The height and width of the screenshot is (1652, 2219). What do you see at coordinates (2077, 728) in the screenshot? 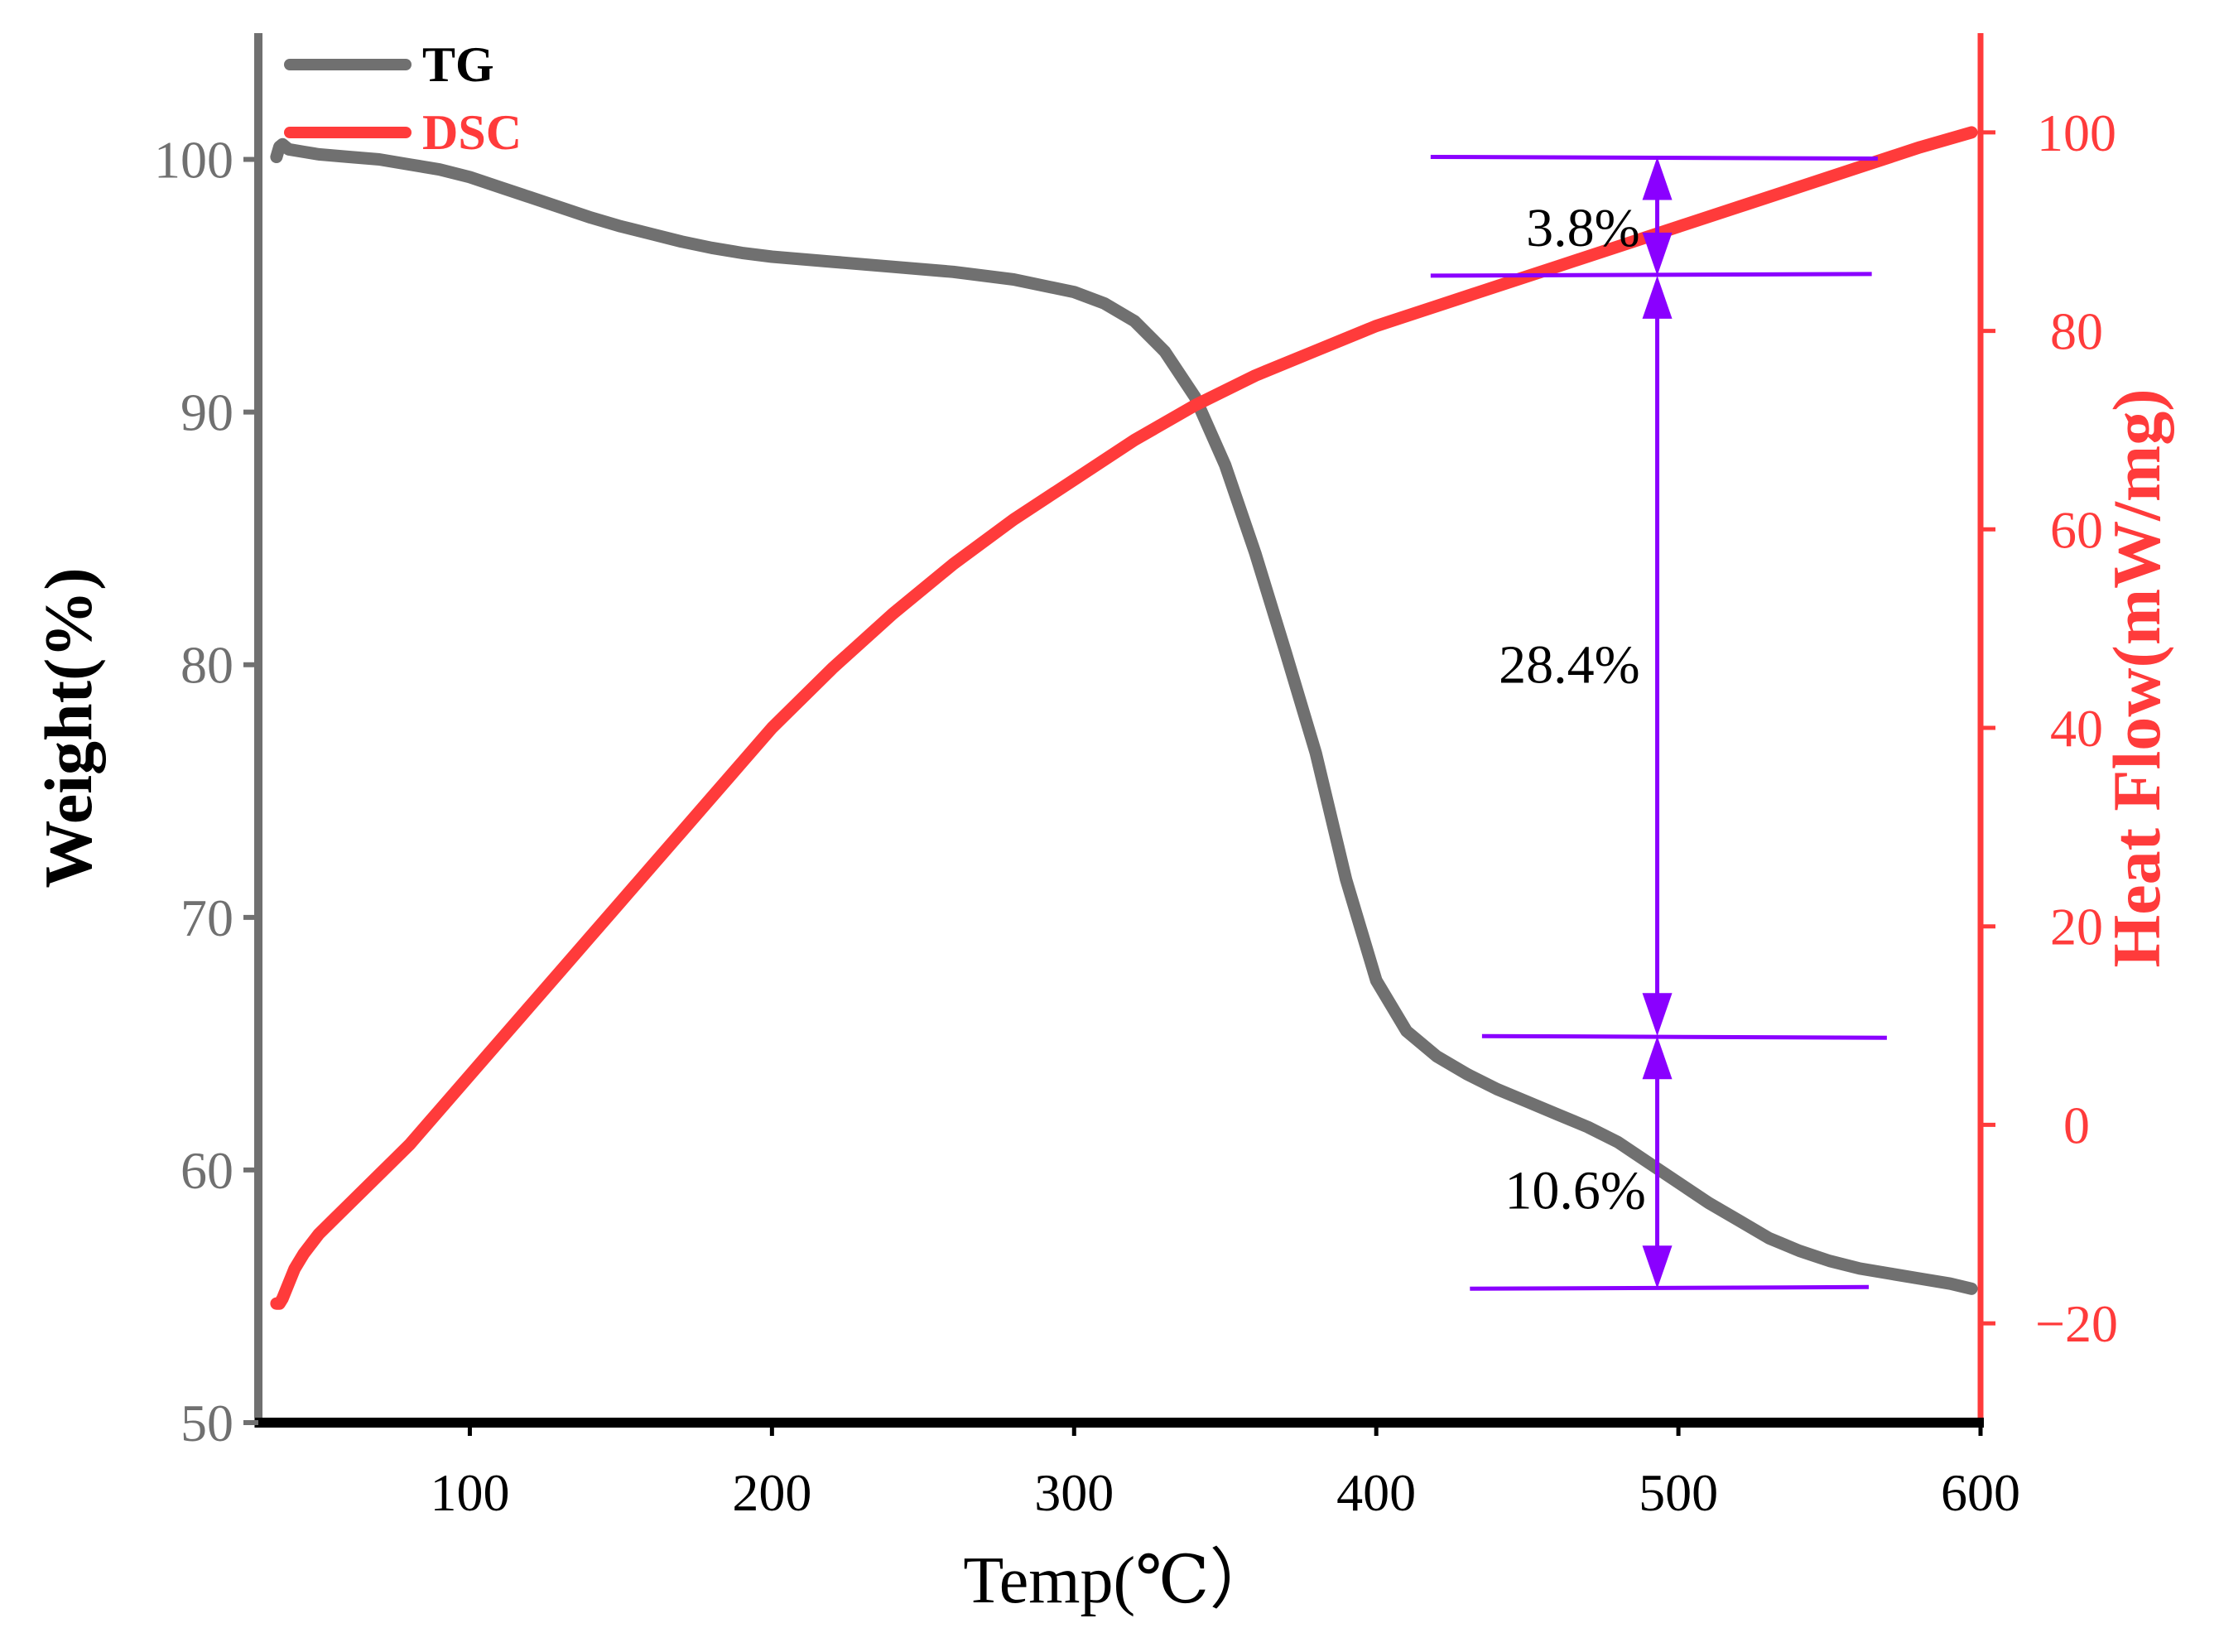
I see `right-tick-label: 40` at bounding box center [2077, 728].